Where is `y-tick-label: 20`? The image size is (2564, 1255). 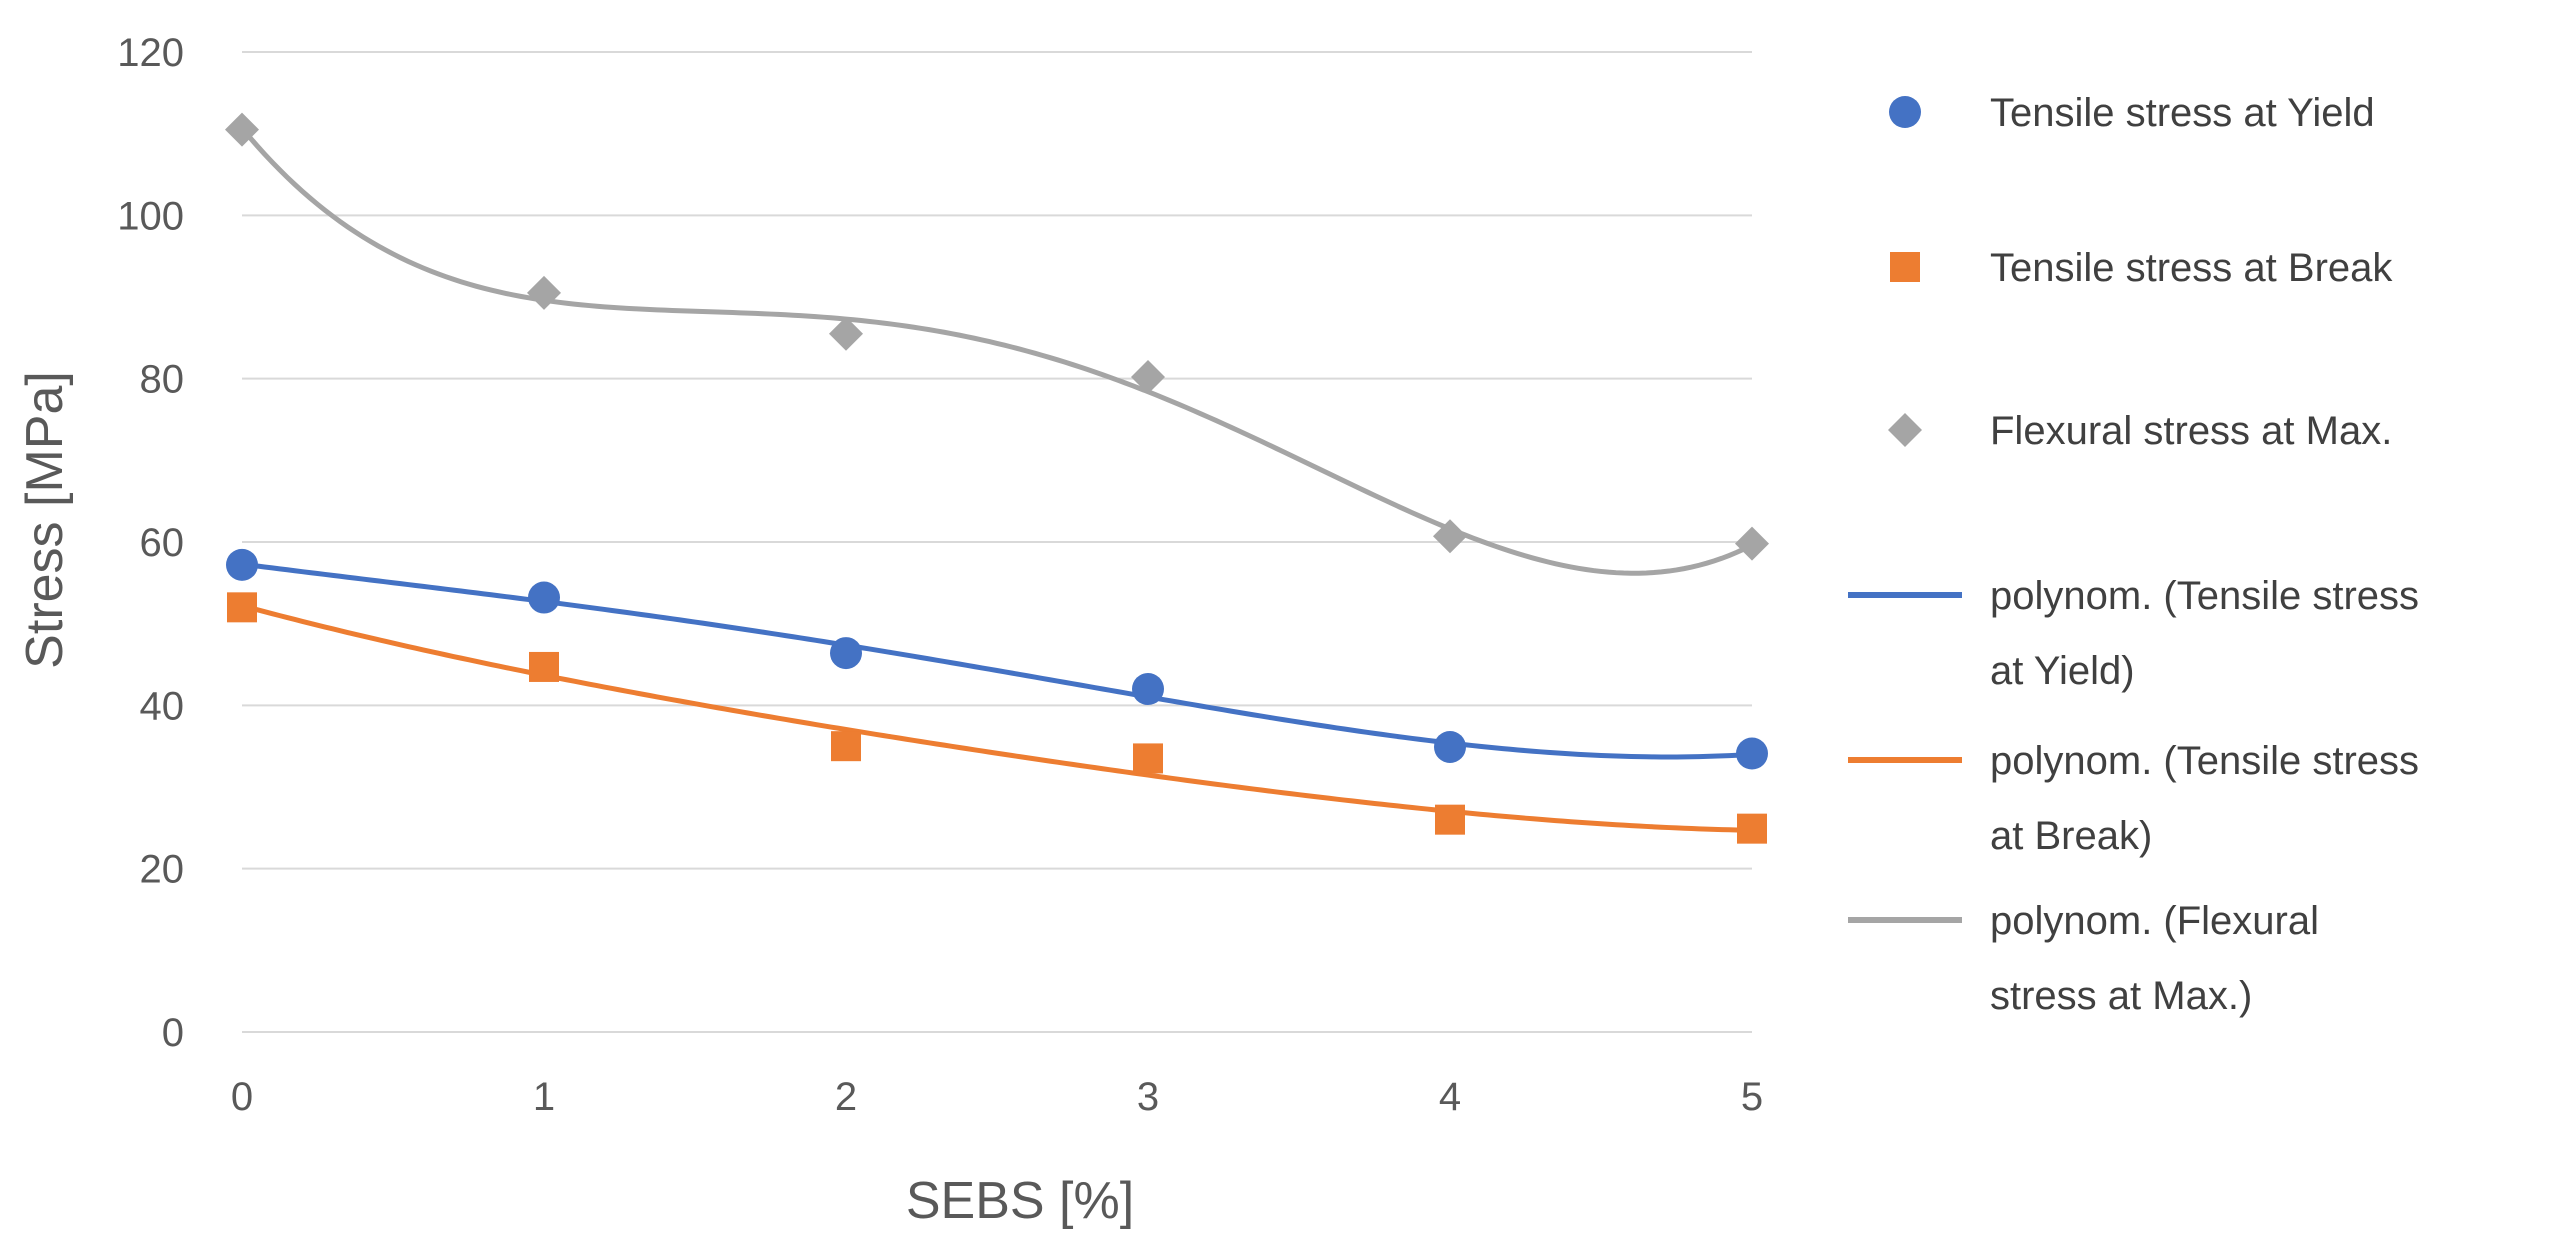 y-tick-label: 20 is located at coordinates (162, 870).